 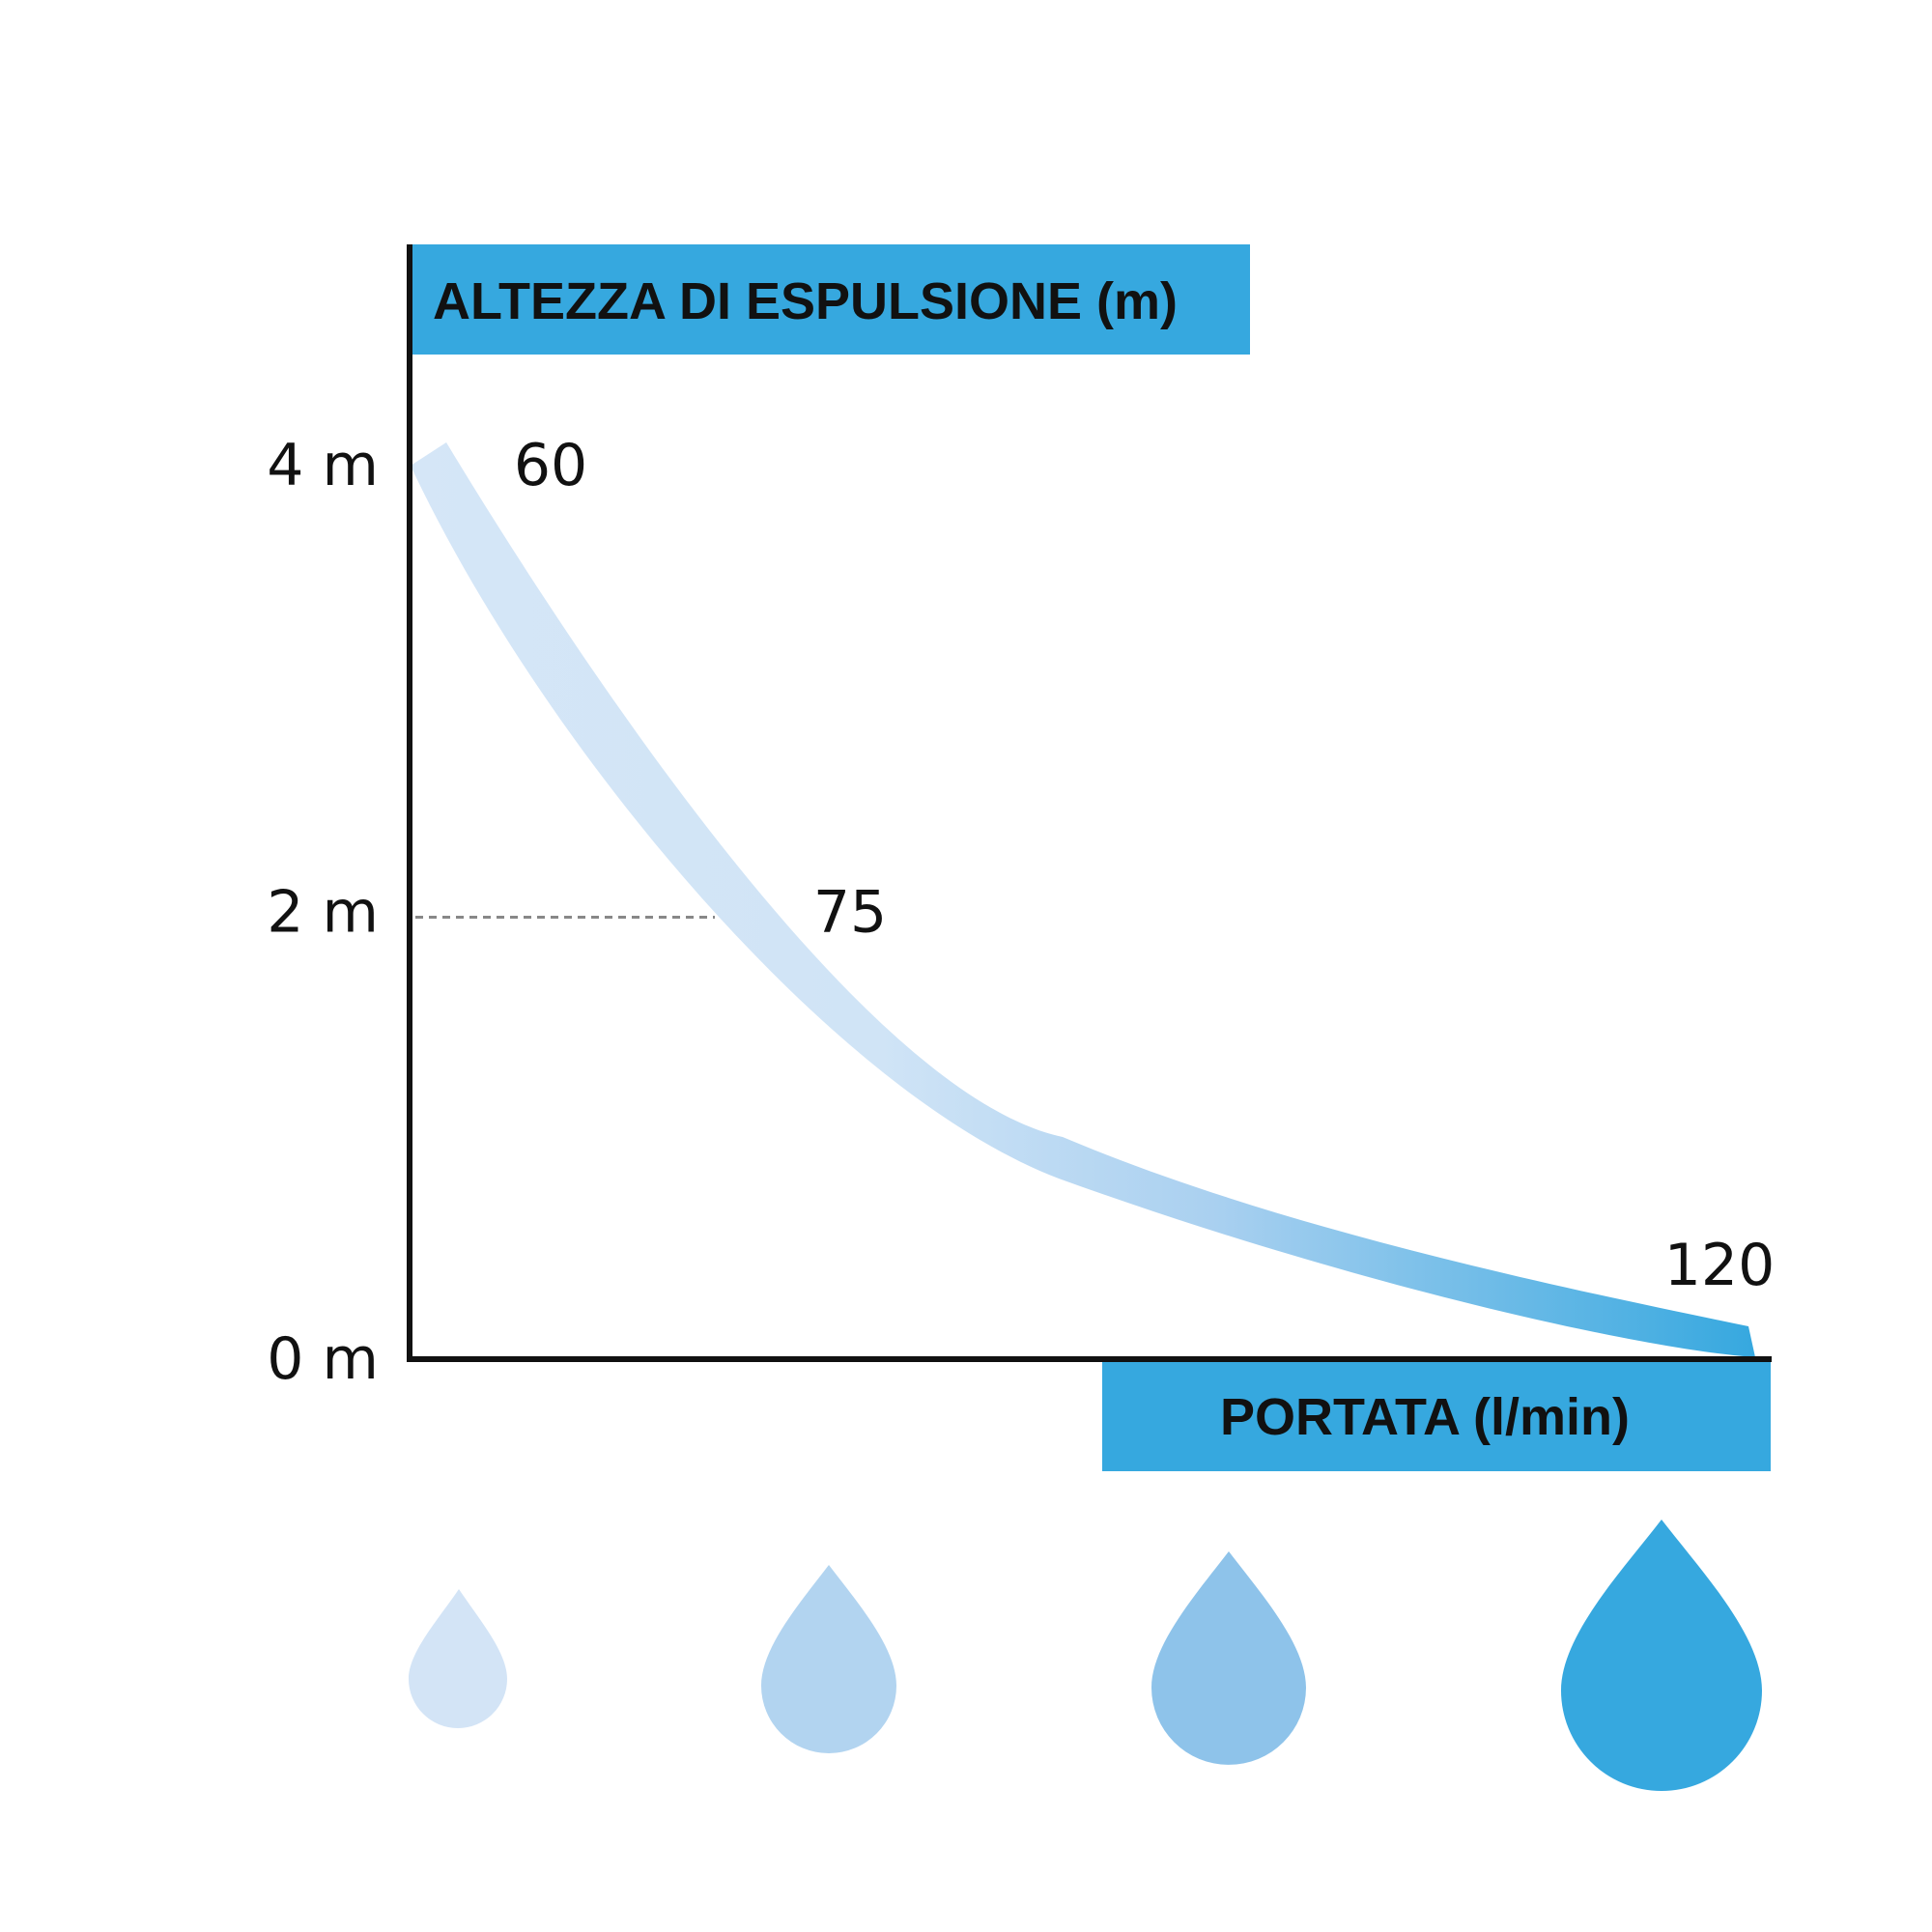 What do you see at coordinates (828, 1659) in the screenshot?
I see `water-drop-icon-medium` at bounding box center [828, 1659].